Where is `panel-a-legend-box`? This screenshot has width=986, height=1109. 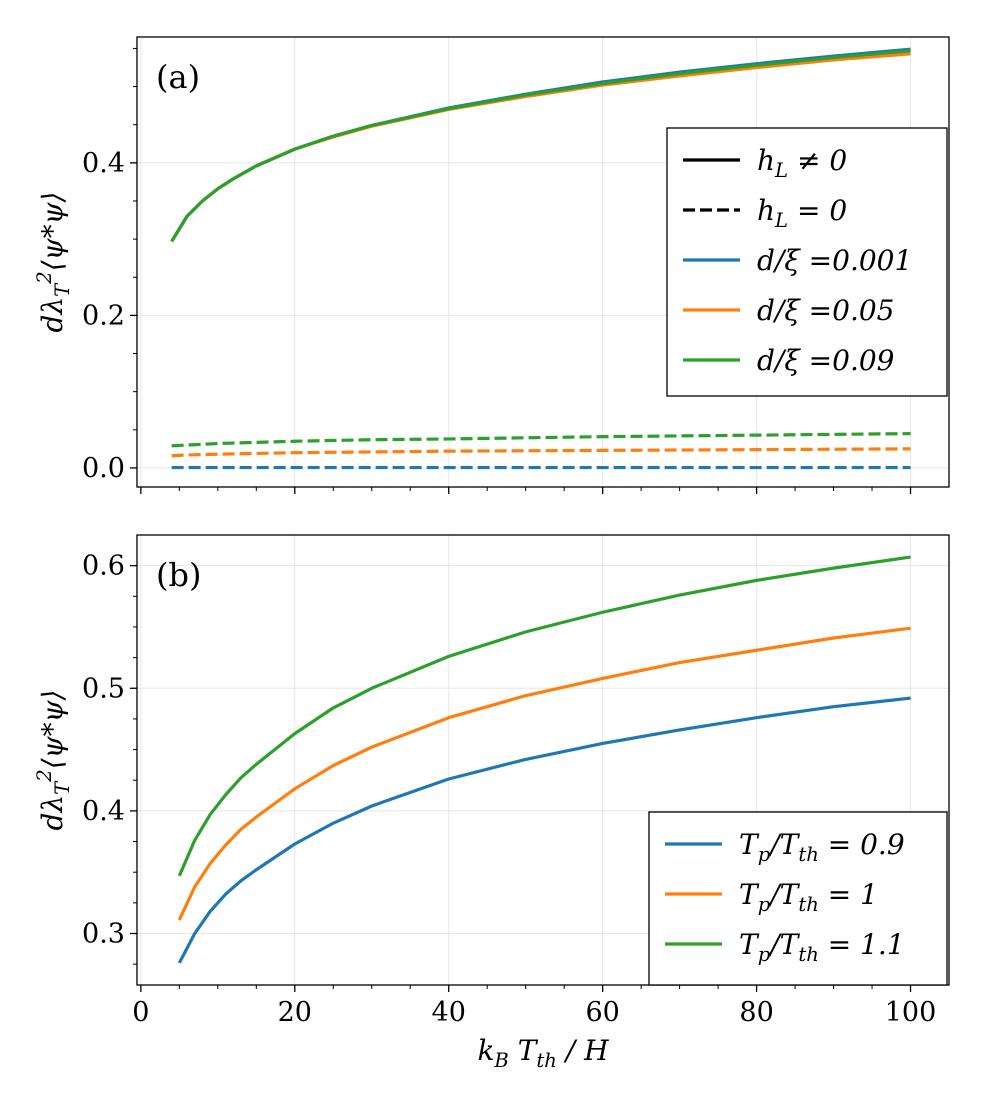 panel-a-legend-box is located at coordinates (807, 262).